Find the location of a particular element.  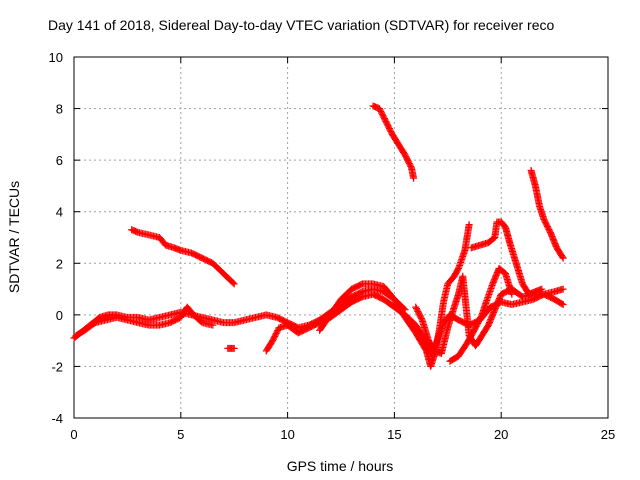

series-track-k is located at coordinates (547, 214).